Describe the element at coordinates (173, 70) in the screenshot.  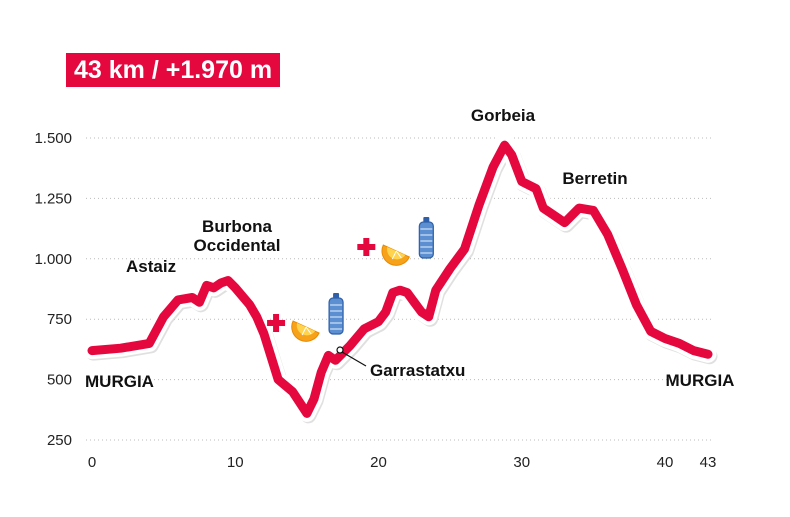
I see `route-stats-badge: 43 km / +1.970 m` at that location.